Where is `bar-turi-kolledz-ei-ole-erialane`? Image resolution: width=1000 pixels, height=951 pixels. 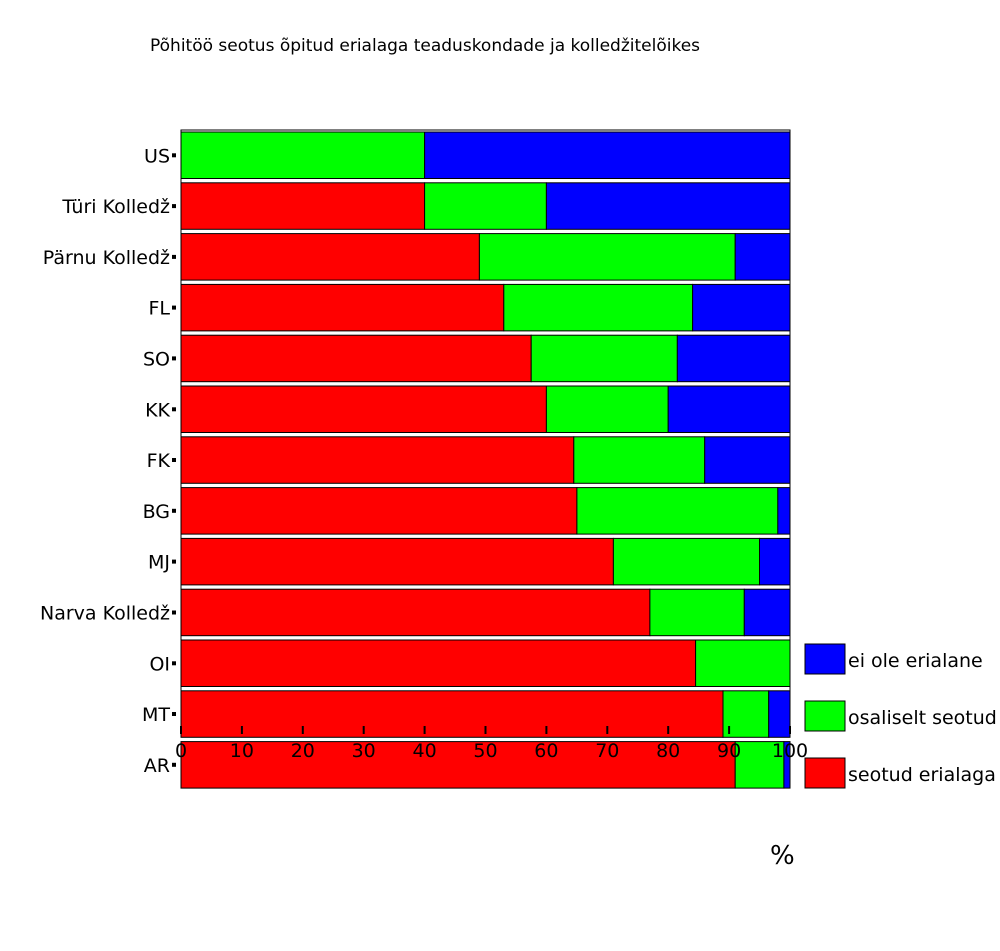 bar-turi-kolledz-ei-ole-erialane is located at coordinates (668, 206).